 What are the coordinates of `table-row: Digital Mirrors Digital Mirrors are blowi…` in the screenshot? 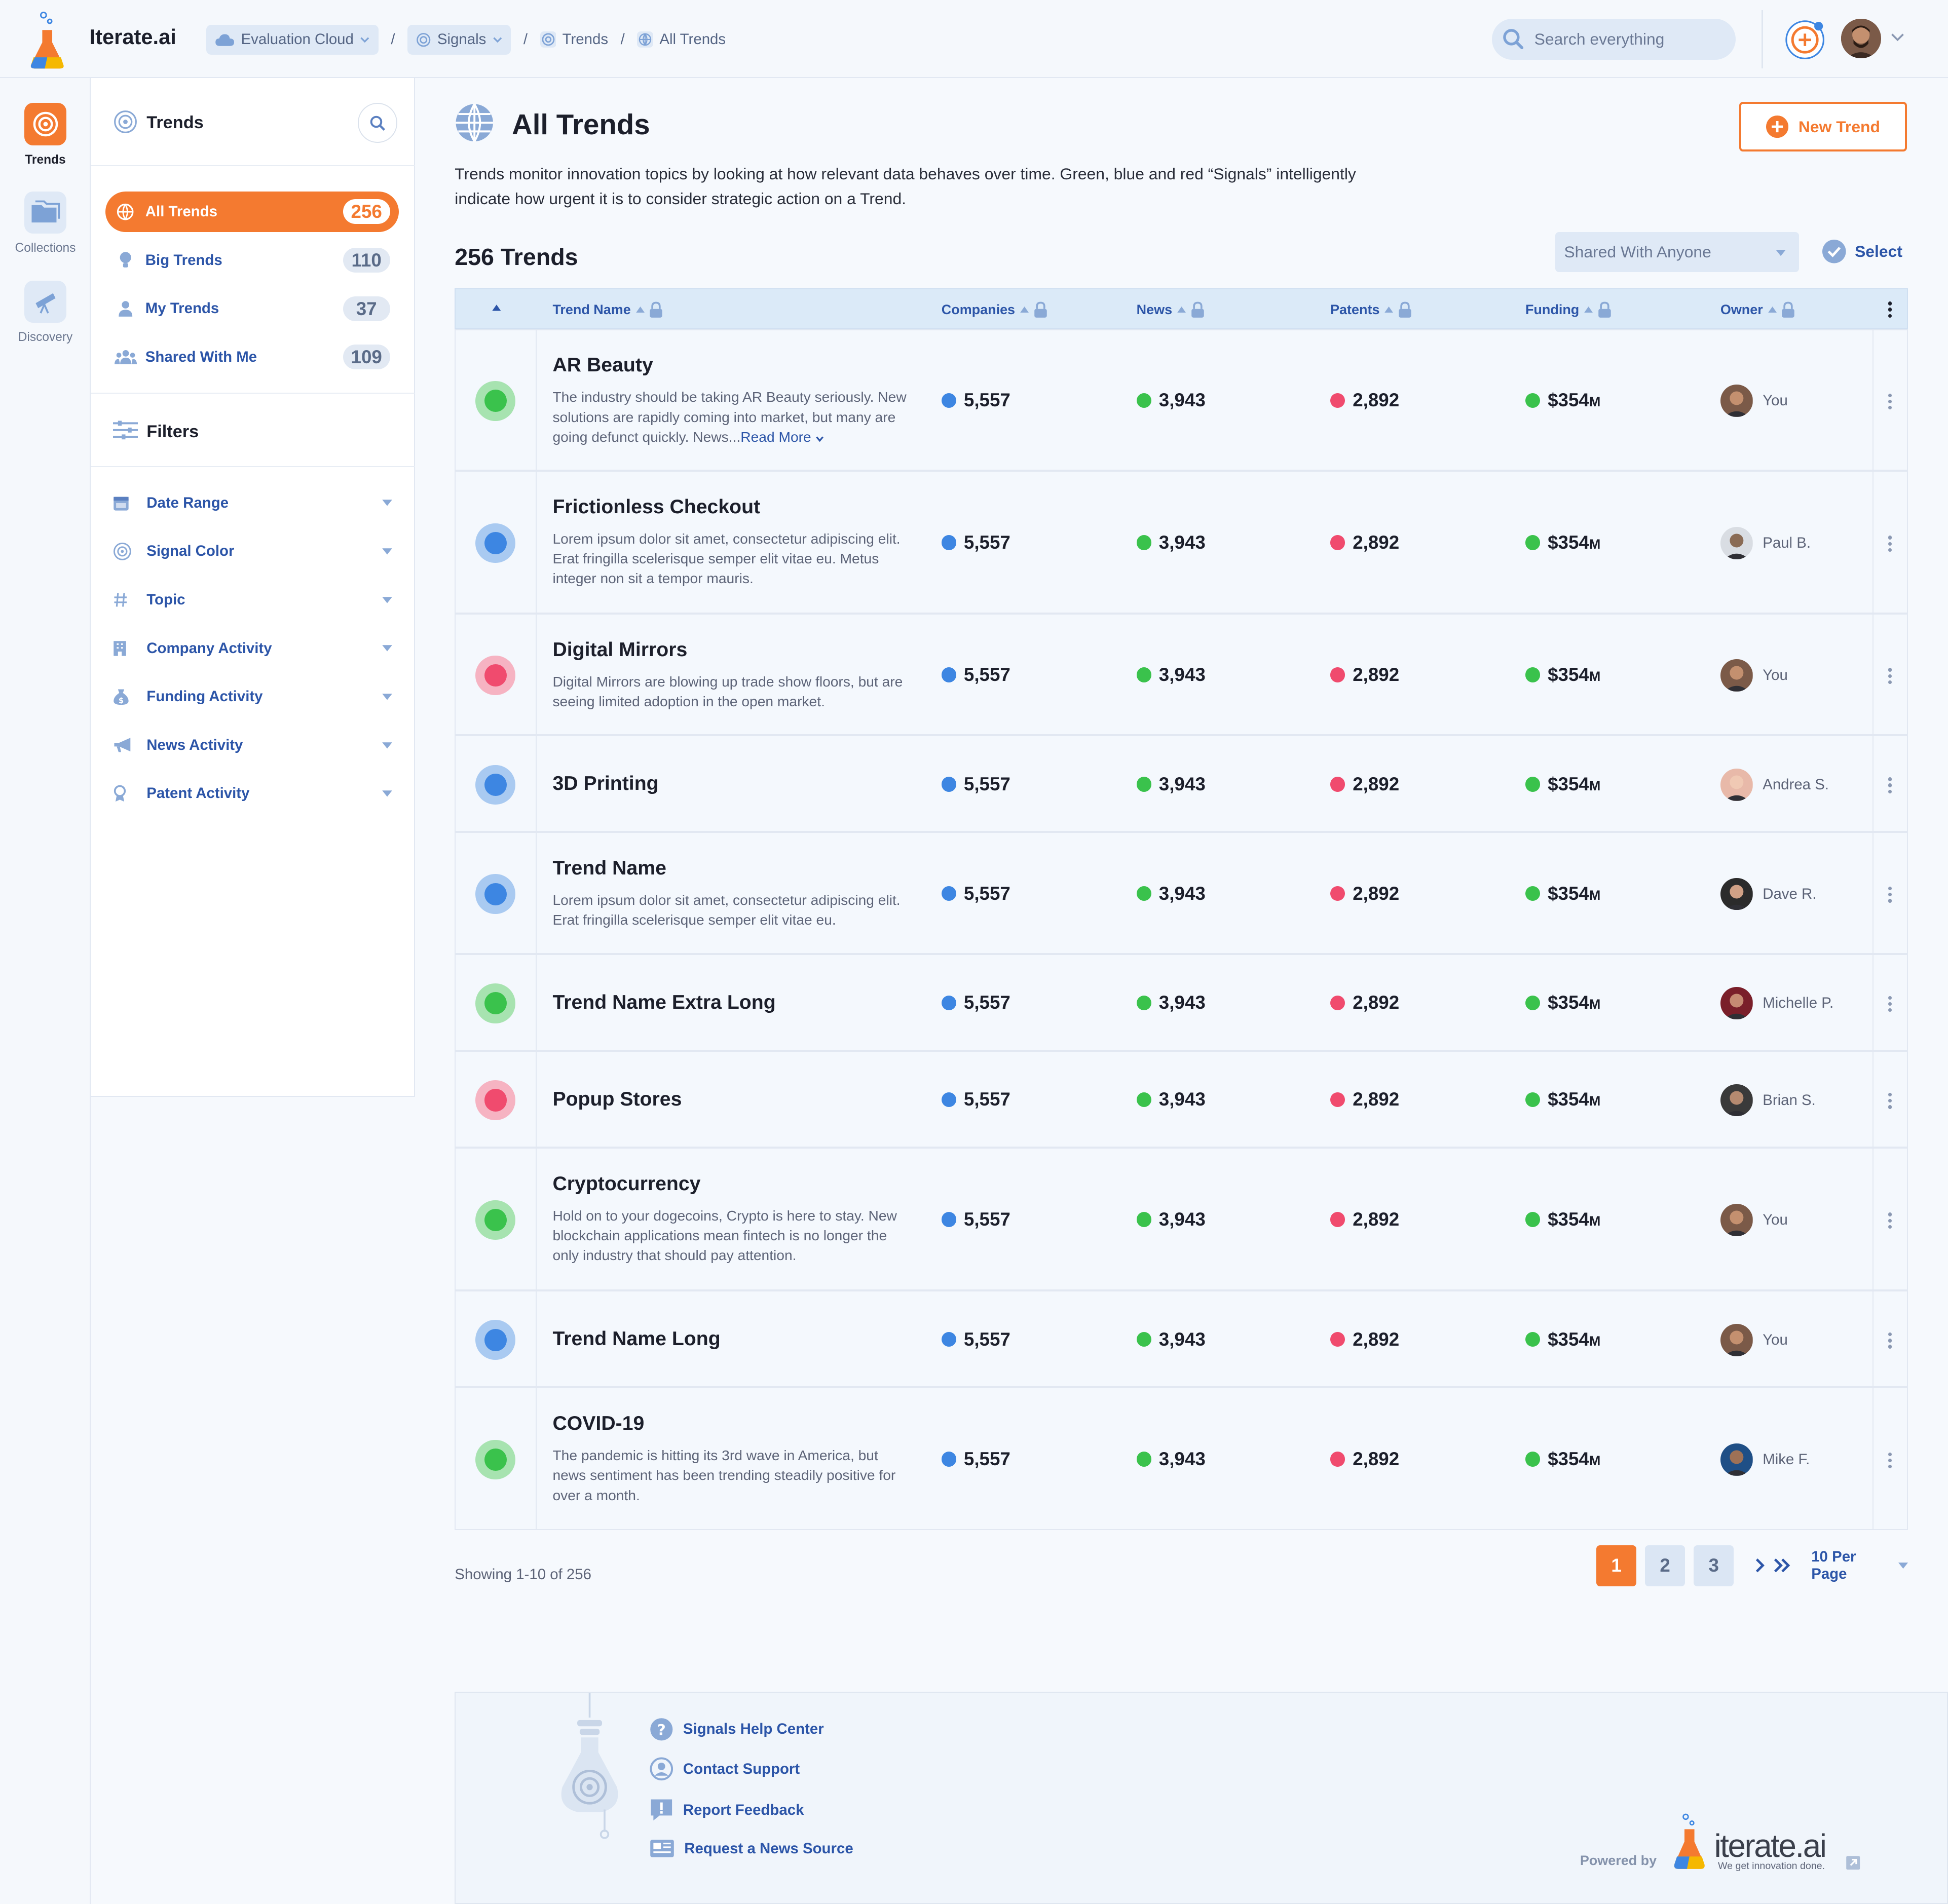 It's located at (1182, 675).